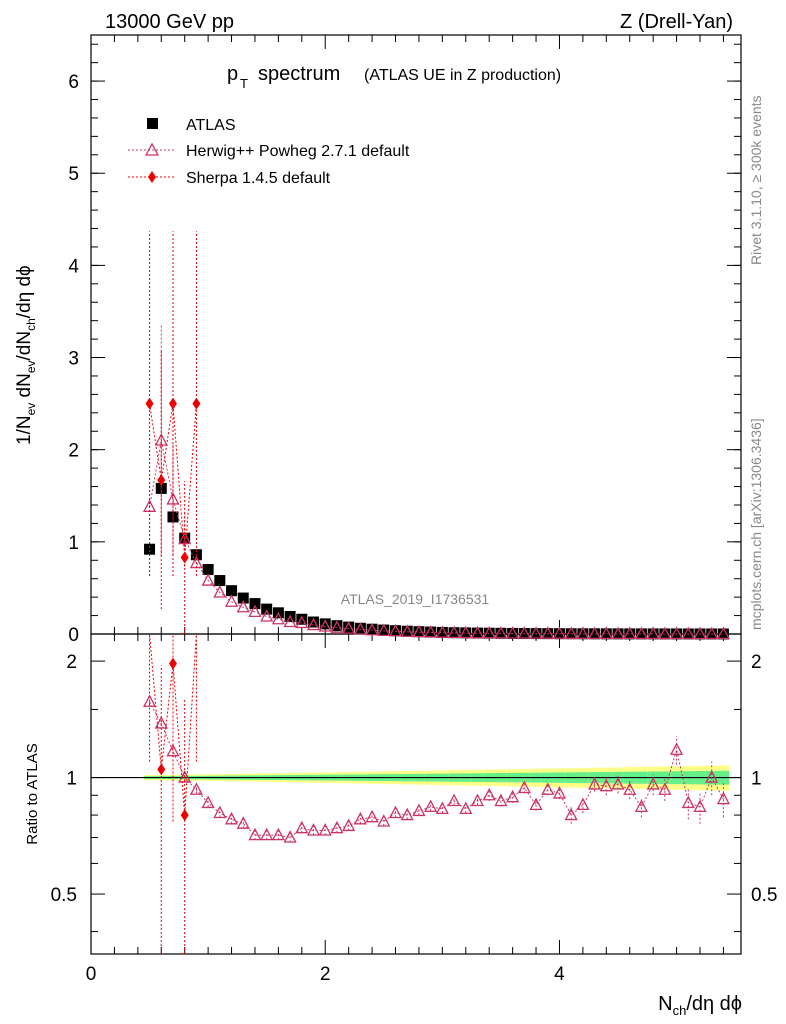 The image size is (786, 1024). Describe the element at coordinates (700, 1005) in the screenshot. I see `x-axis-label: Nch/dη dϕ` at that location.